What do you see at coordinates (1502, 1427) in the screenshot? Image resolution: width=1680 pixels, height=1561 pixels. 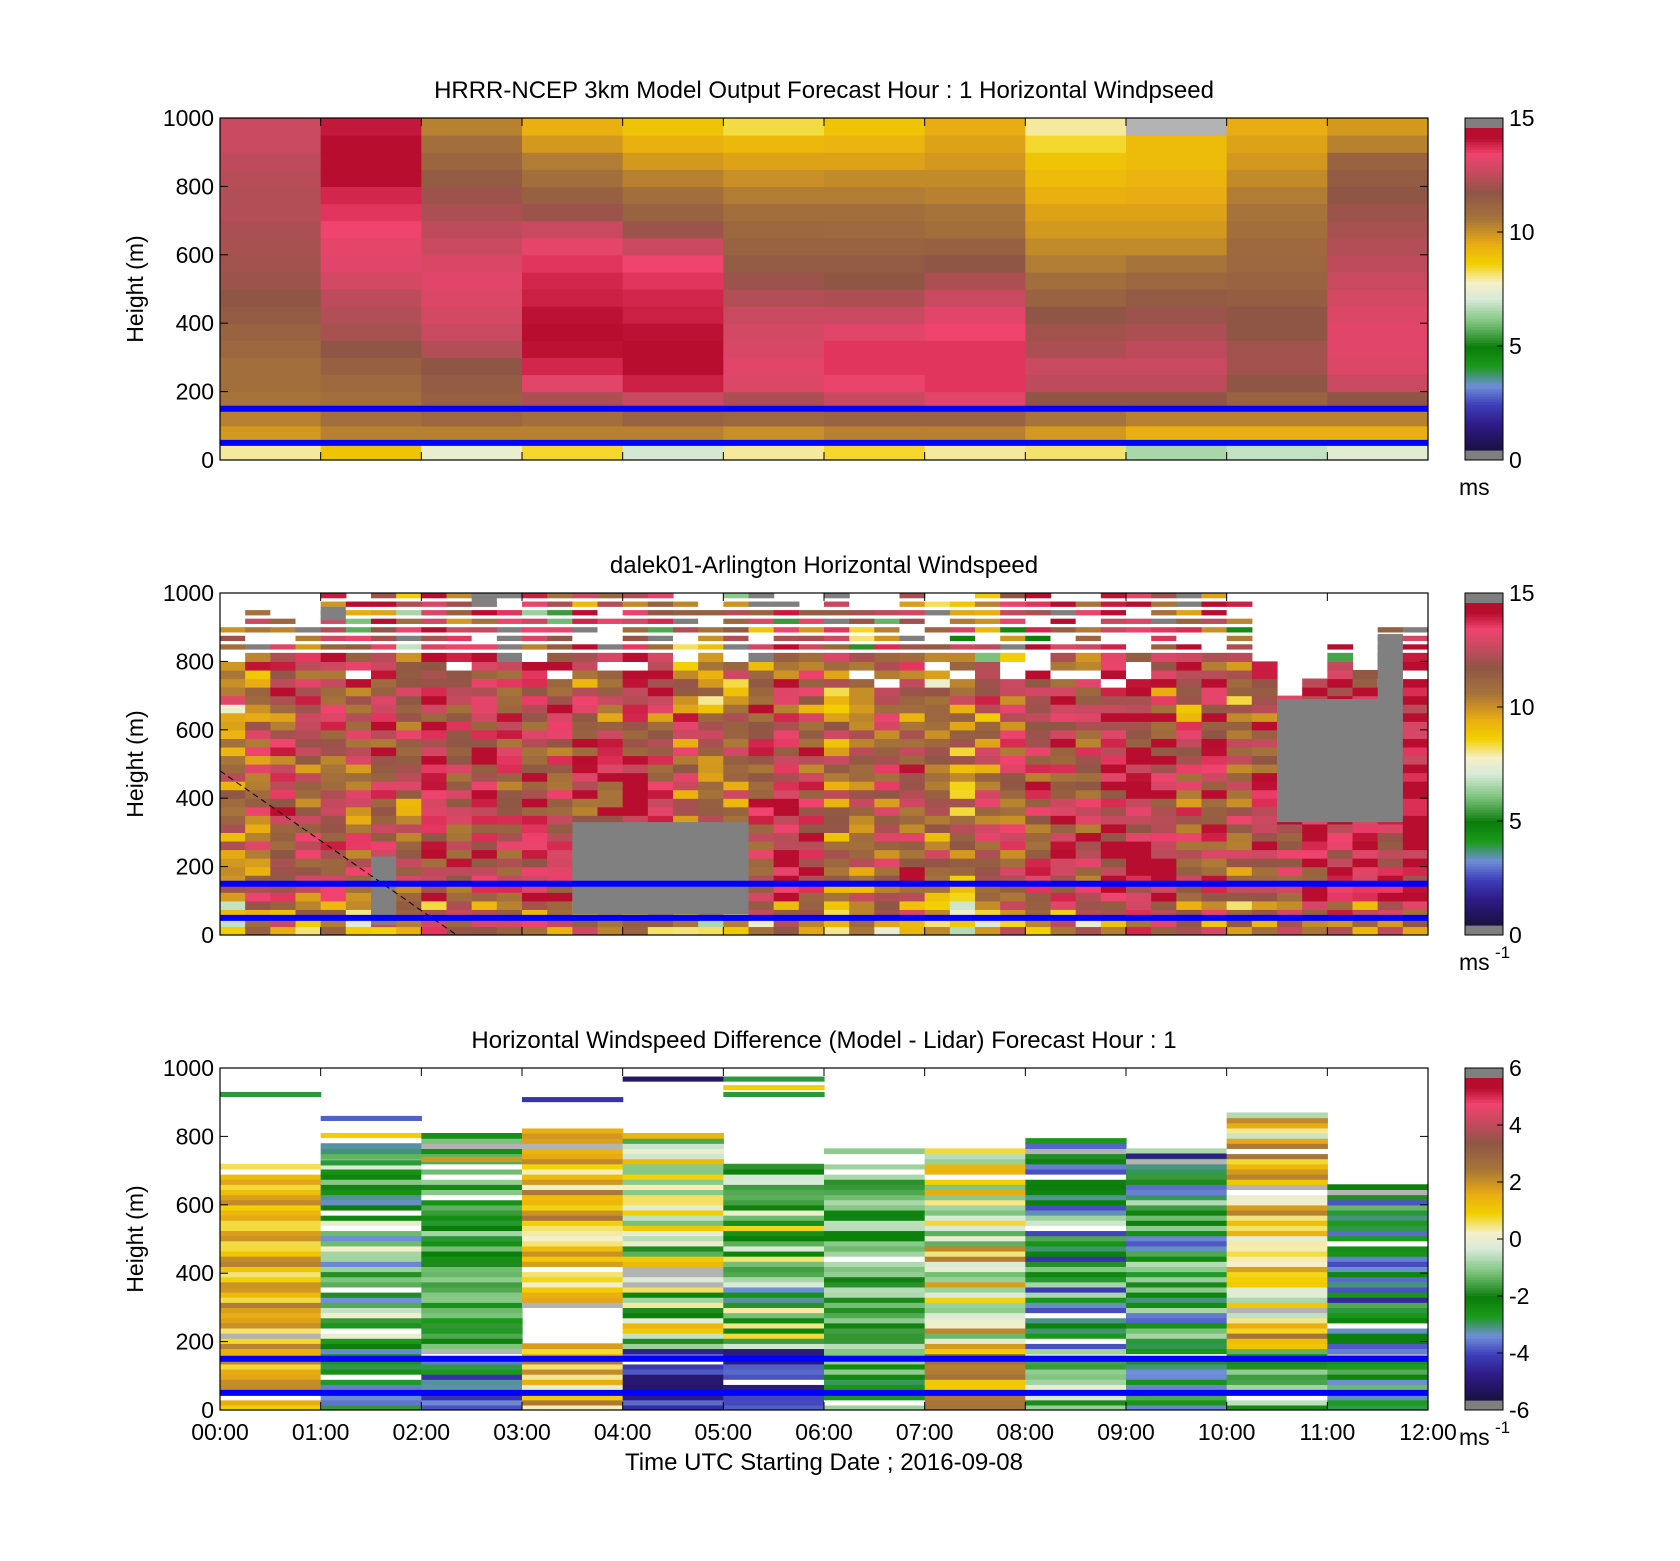 I see `colorbar-unit-exponent: -1` at bounding box center [1502, 1427].